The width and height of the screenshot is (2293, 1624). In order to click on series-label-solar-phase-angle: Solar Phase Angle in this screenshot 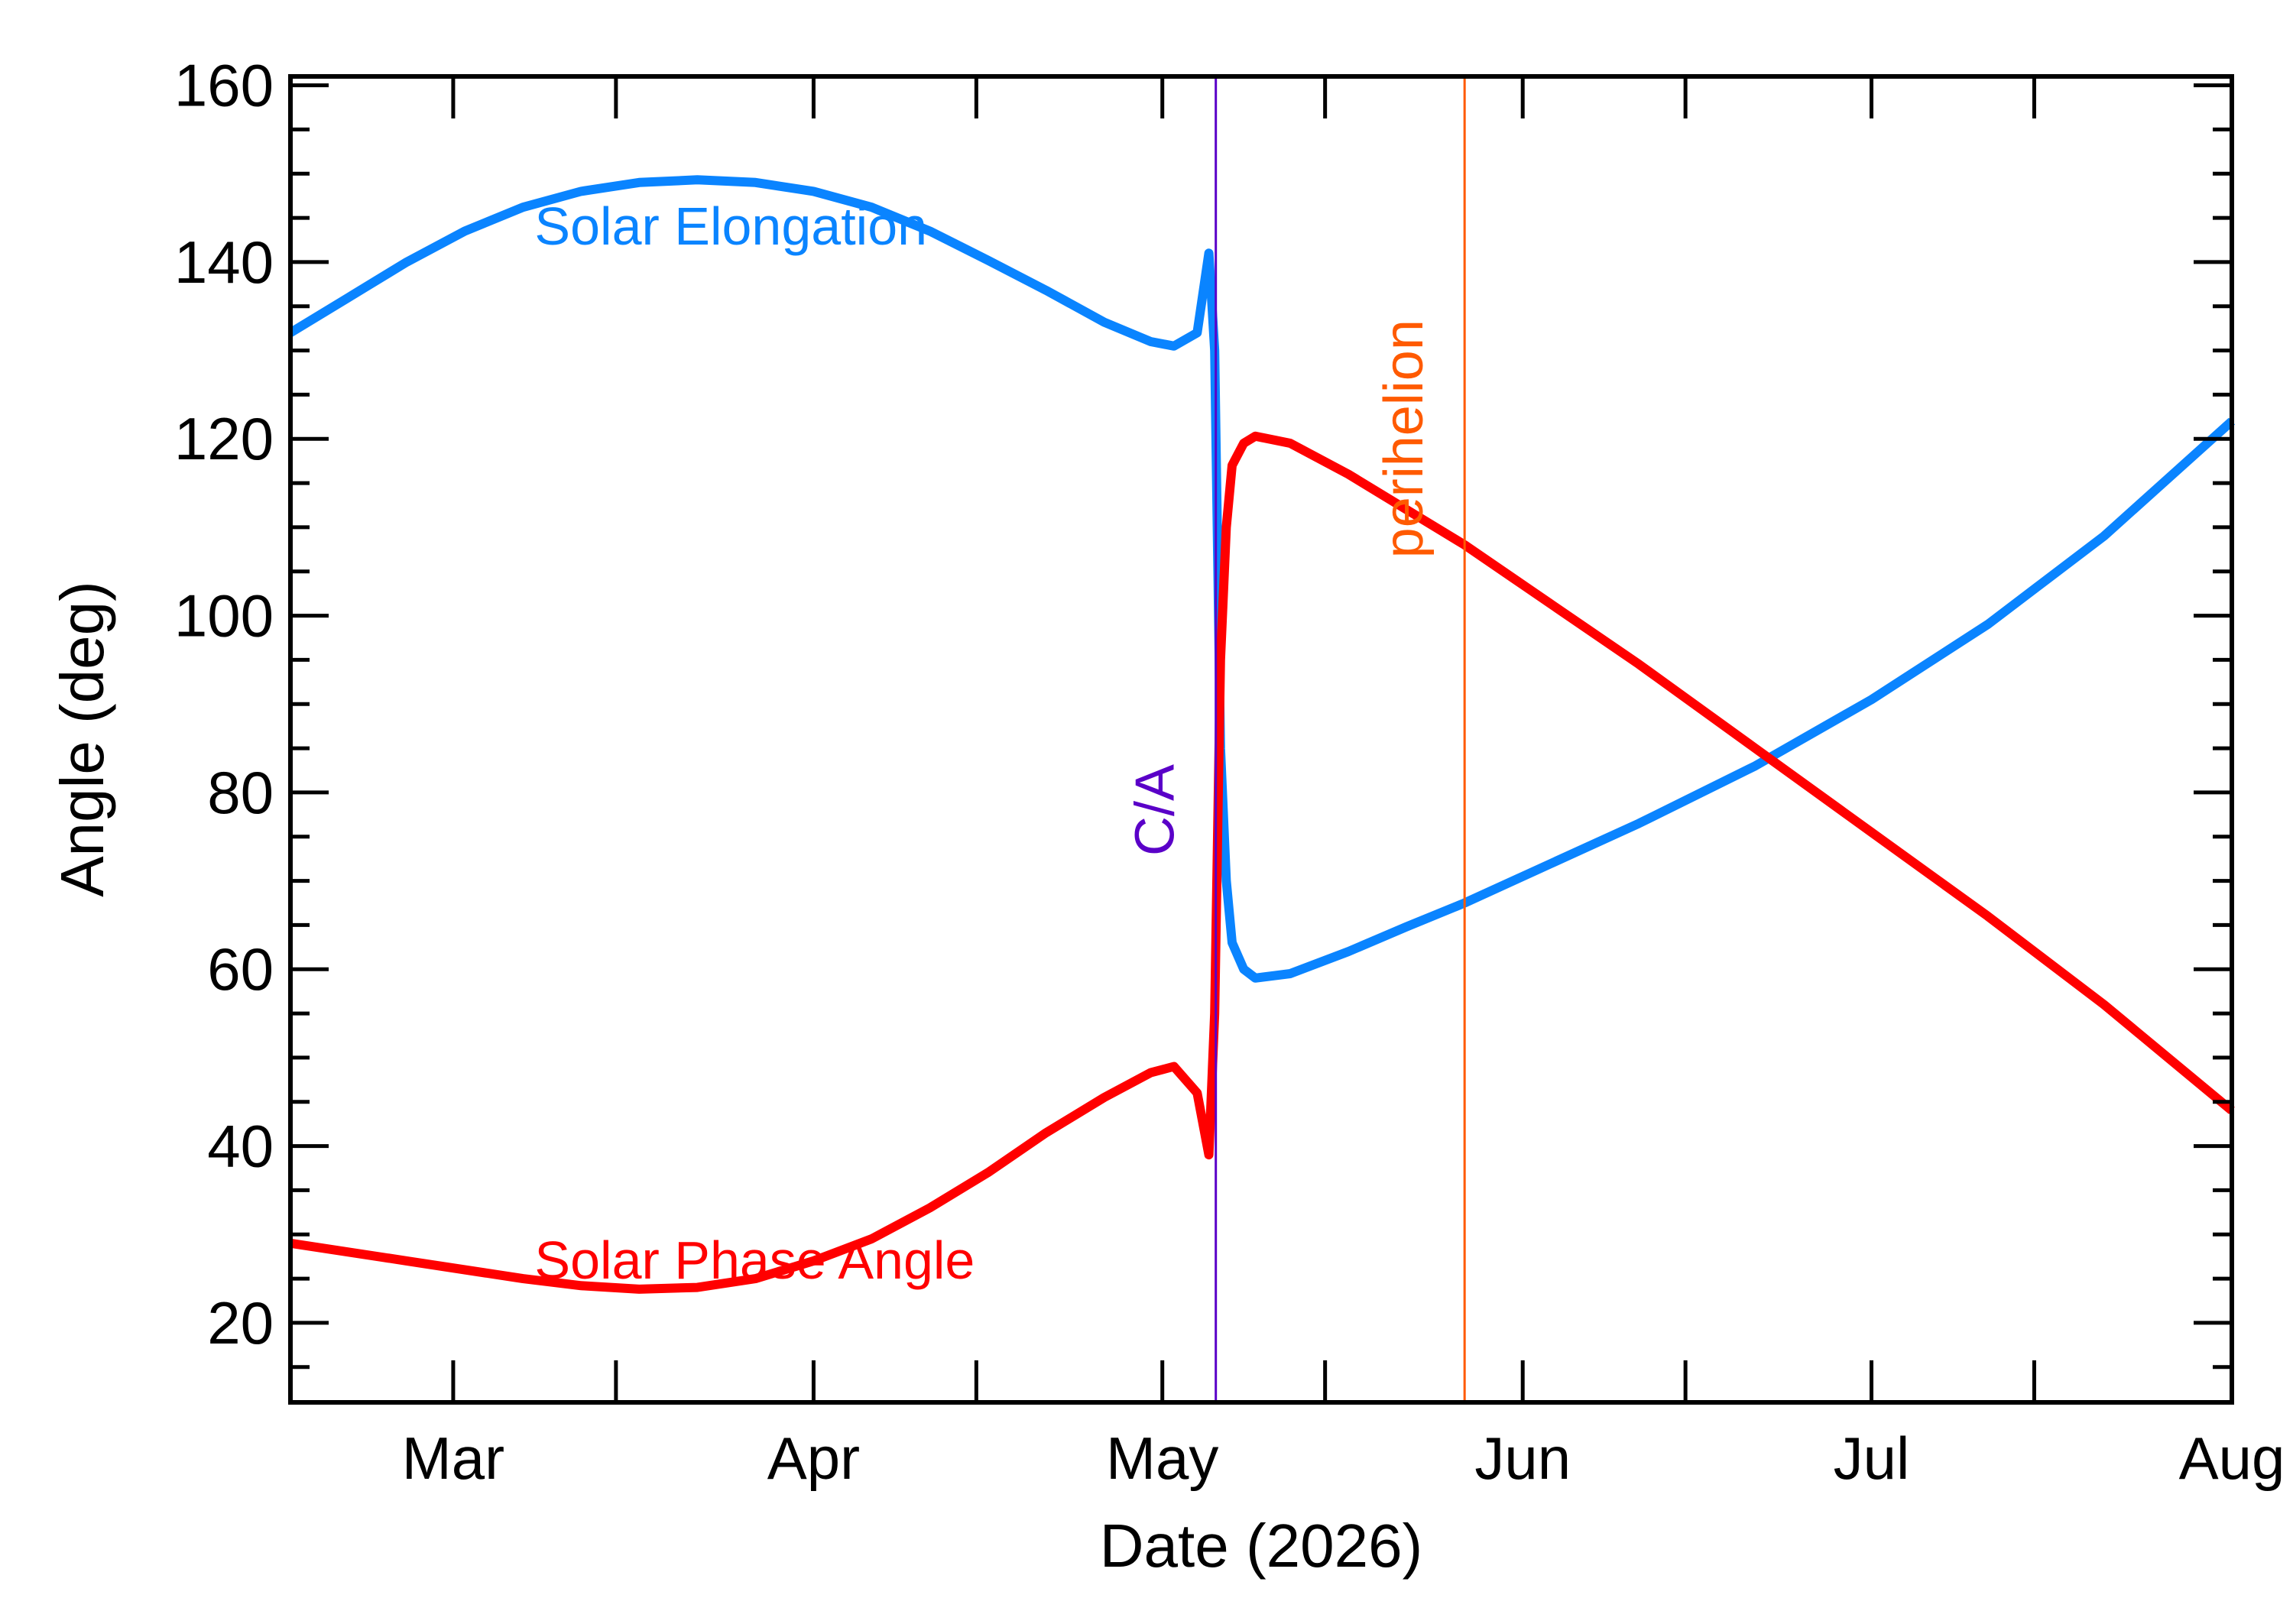, I will do `click(754, 1260)`.